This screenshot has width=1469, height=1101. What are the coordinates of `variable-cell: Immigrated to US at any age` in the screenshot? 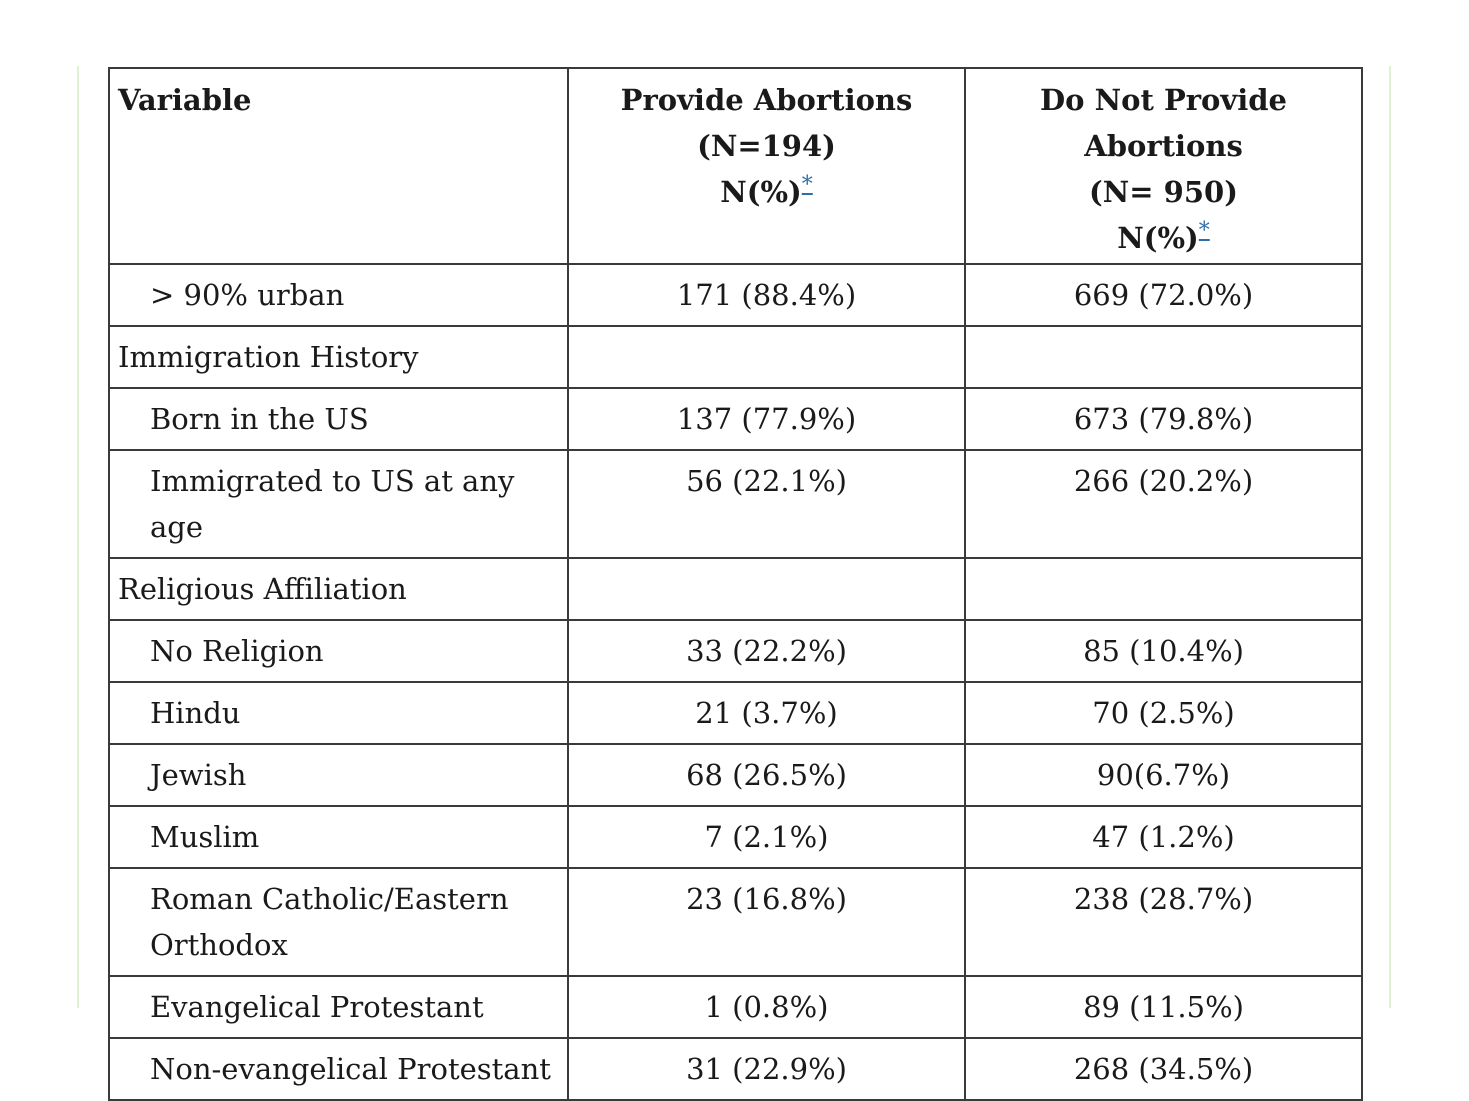 It's located at (338, 504).